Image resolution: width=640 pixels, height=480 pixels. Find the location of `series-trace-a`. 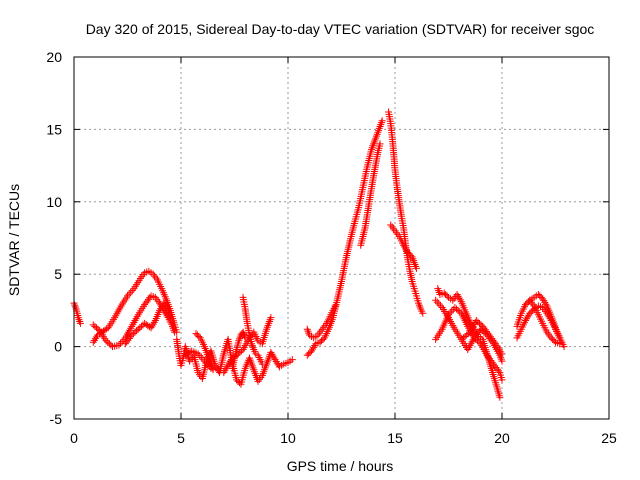

series-trace-a is located at coordinates (77, 313).